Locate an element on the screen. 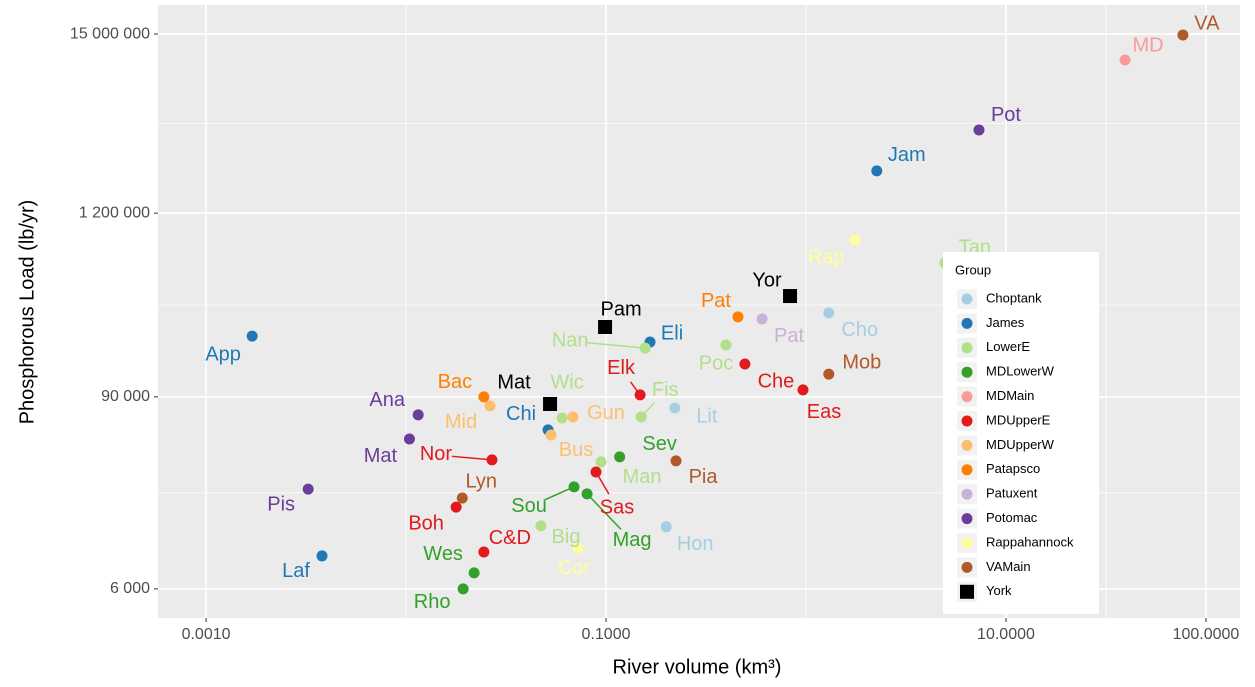  point-label: Big is located at coordinates (566, 537).